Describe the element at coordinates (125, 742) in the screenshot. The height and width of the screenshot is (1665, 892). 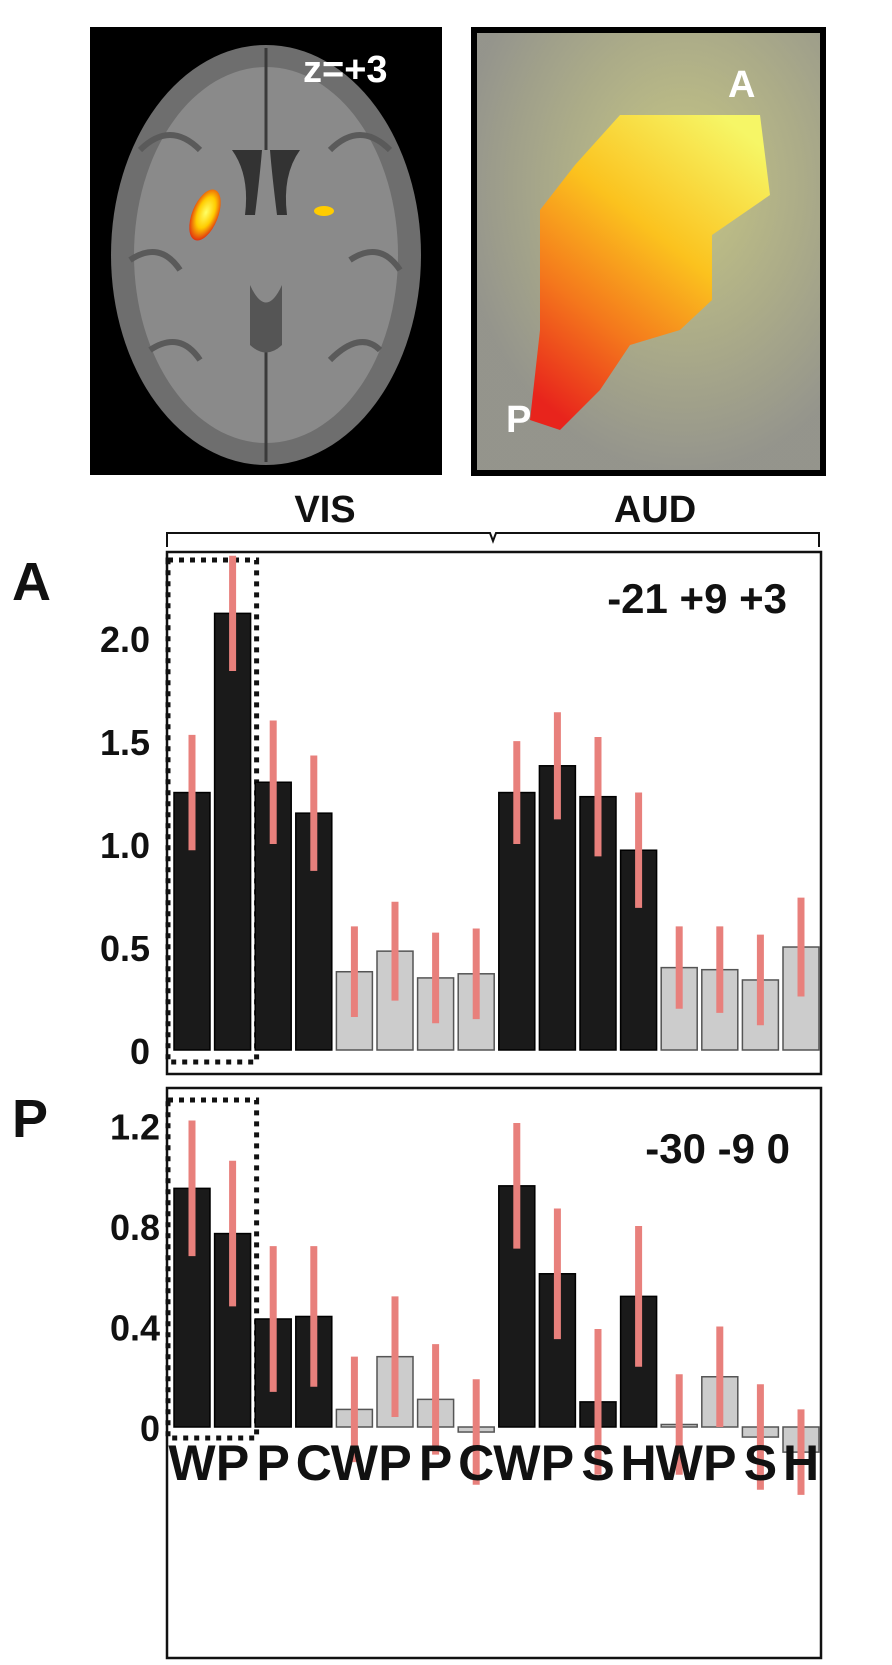
I see `chart-a-ytick-label: 1.5` at that location.